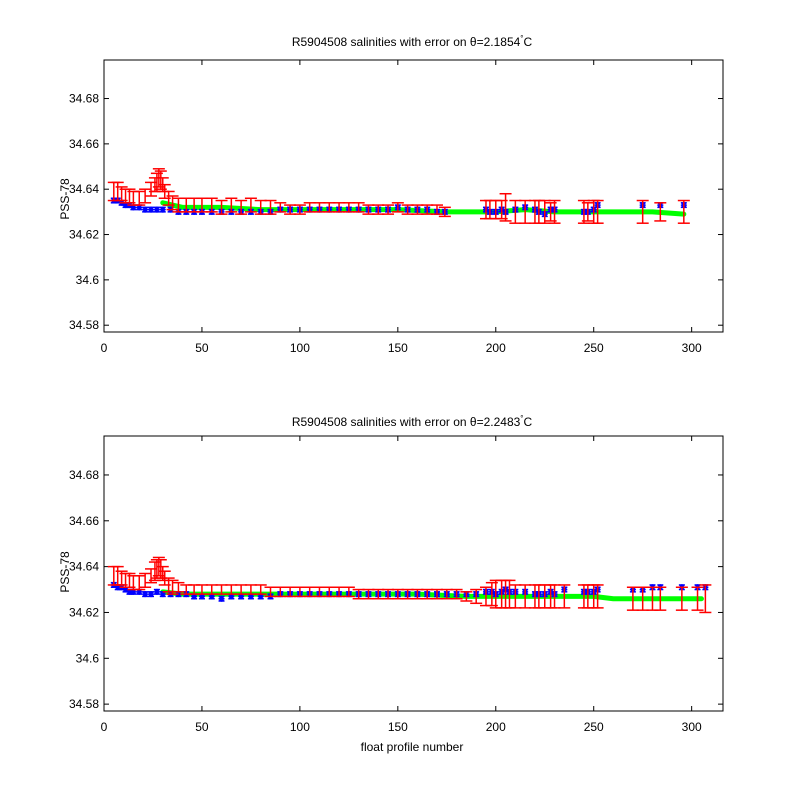 The image size is (800, 800). I want to click on y-tick-label: 34.68, so click(84, 99).